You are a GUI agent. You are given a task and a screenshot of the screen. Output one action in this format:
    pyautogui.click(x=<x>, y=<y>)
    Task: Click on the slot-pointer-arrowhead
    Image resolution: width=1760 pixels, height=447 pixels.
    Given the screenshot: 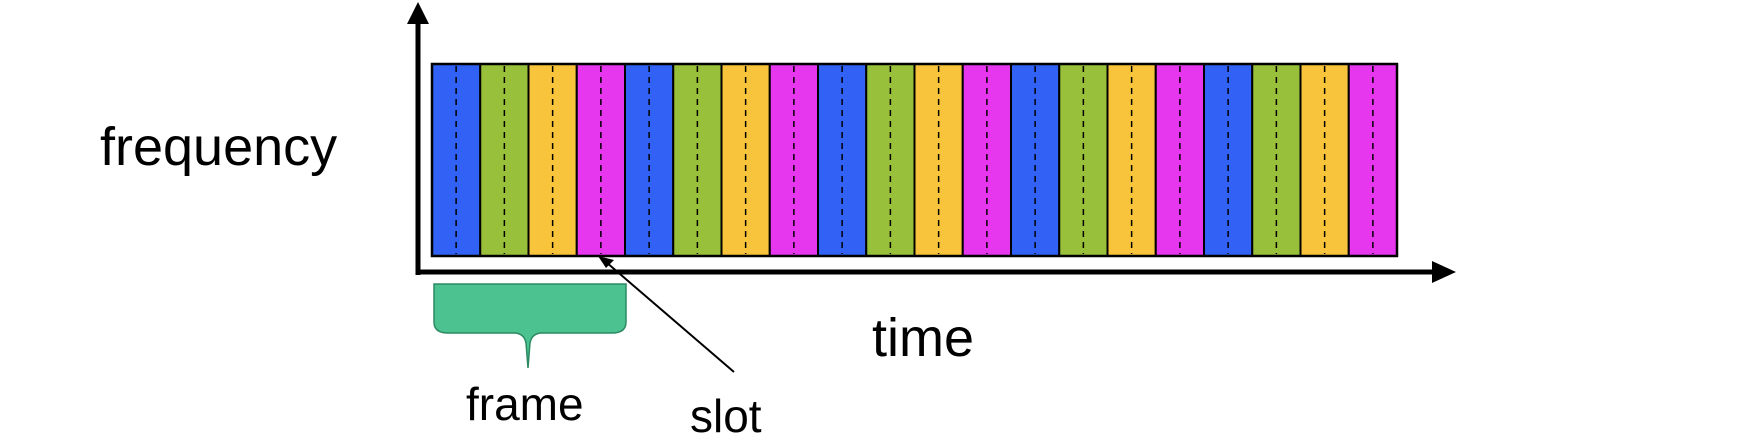 What is the action you would take?
    pyautogui.click(x=606, y=262)
    